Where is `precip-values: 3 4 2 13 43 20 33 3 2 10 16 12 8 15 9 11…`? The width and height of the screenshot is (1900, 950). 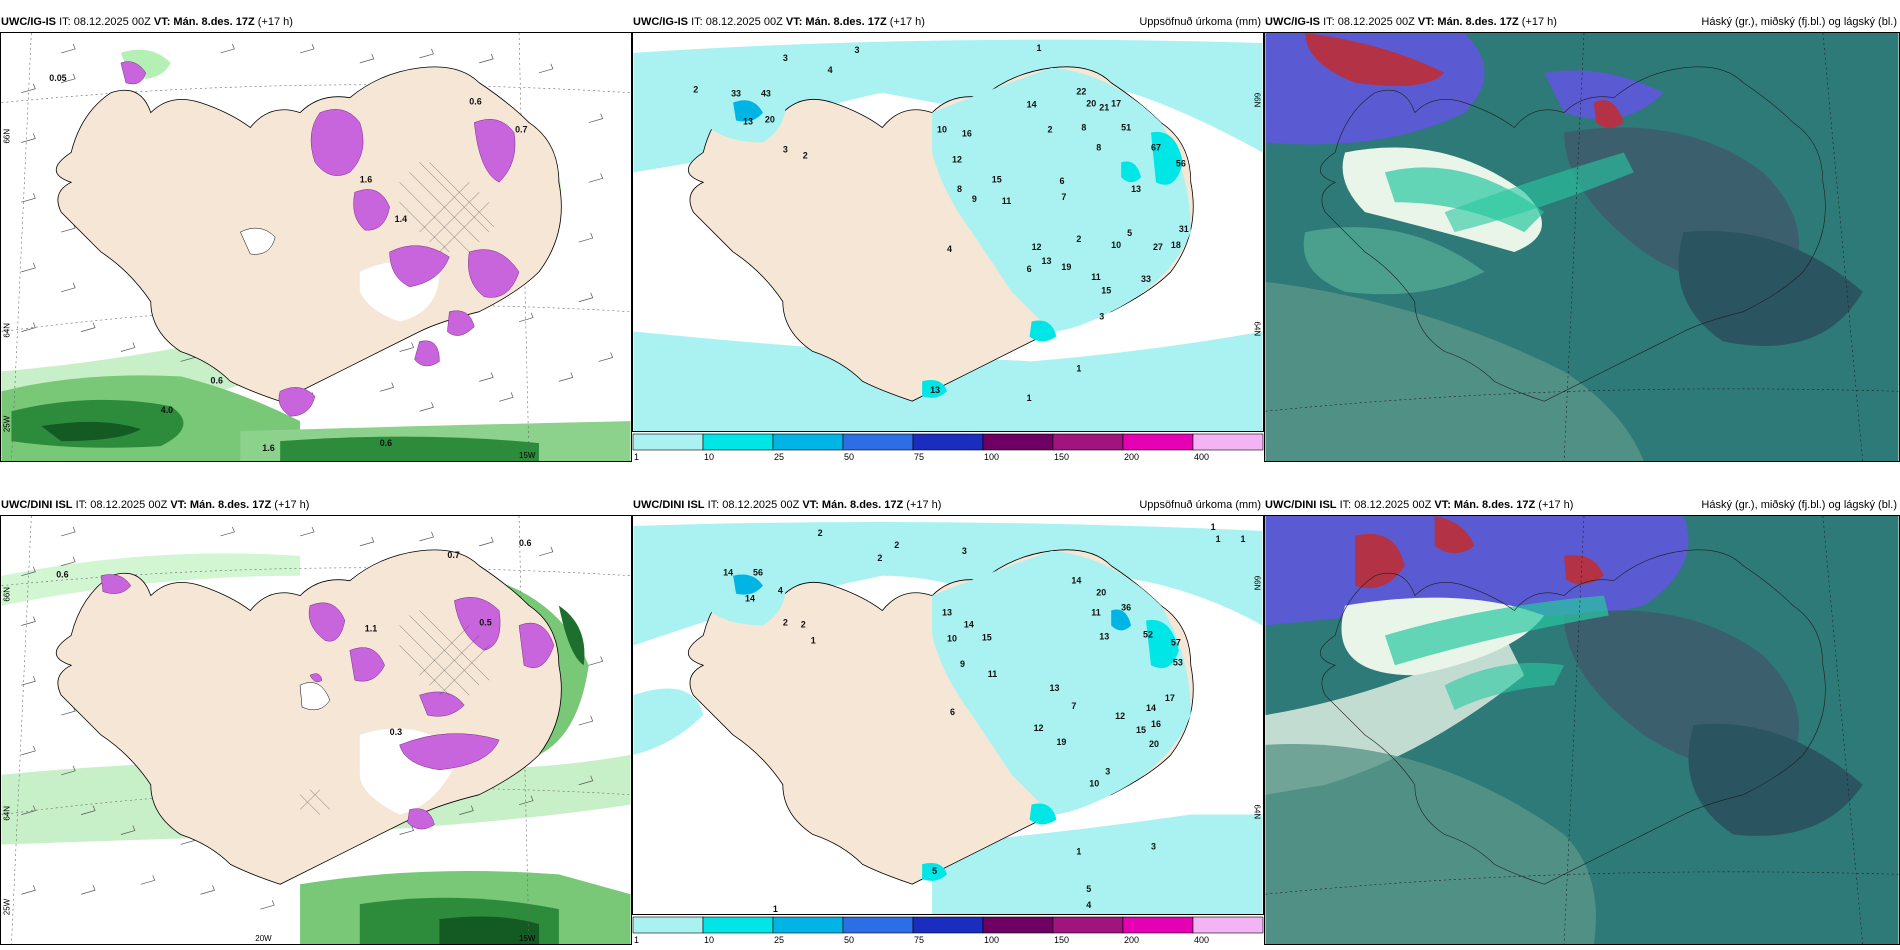 precip-values: 3 4 2 13 43 20 33 3 2 10 16 12 8 15 9 11… is located at coordinates (941, 223).